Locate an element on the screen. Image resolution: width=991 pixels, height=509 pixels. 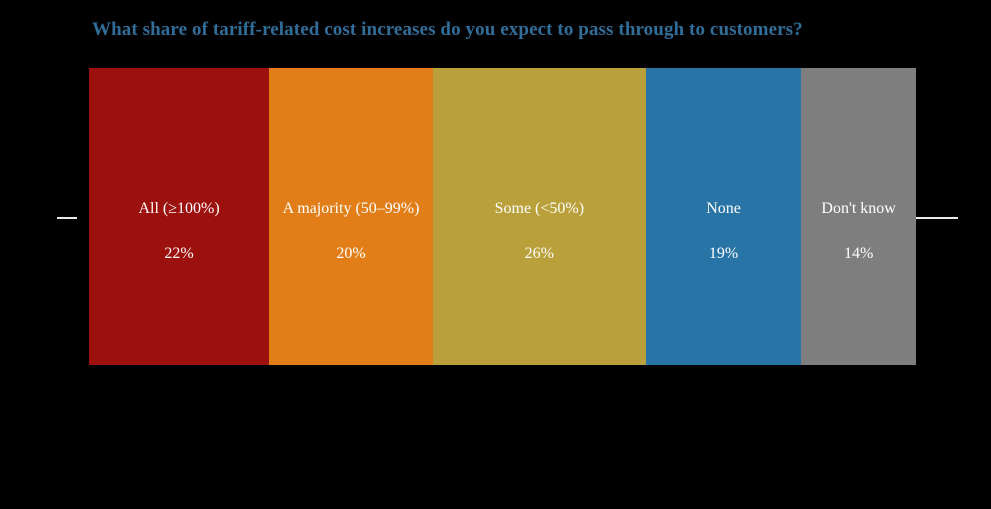
bar-value-label: 14% is located at coordinates (858, 253).